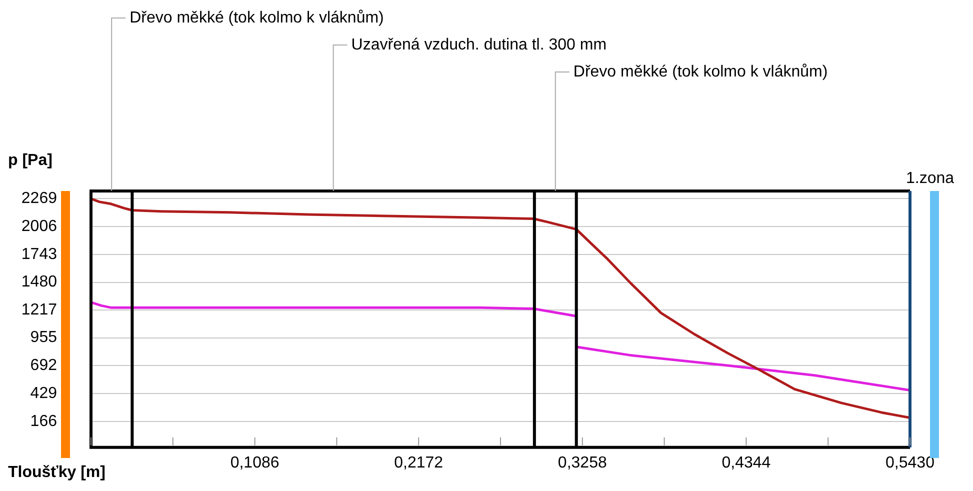 The image size is (973, 491). Describe the element at coordinates (44, 365) in the screenshot. I see `y-tick-label: 692` at that location.